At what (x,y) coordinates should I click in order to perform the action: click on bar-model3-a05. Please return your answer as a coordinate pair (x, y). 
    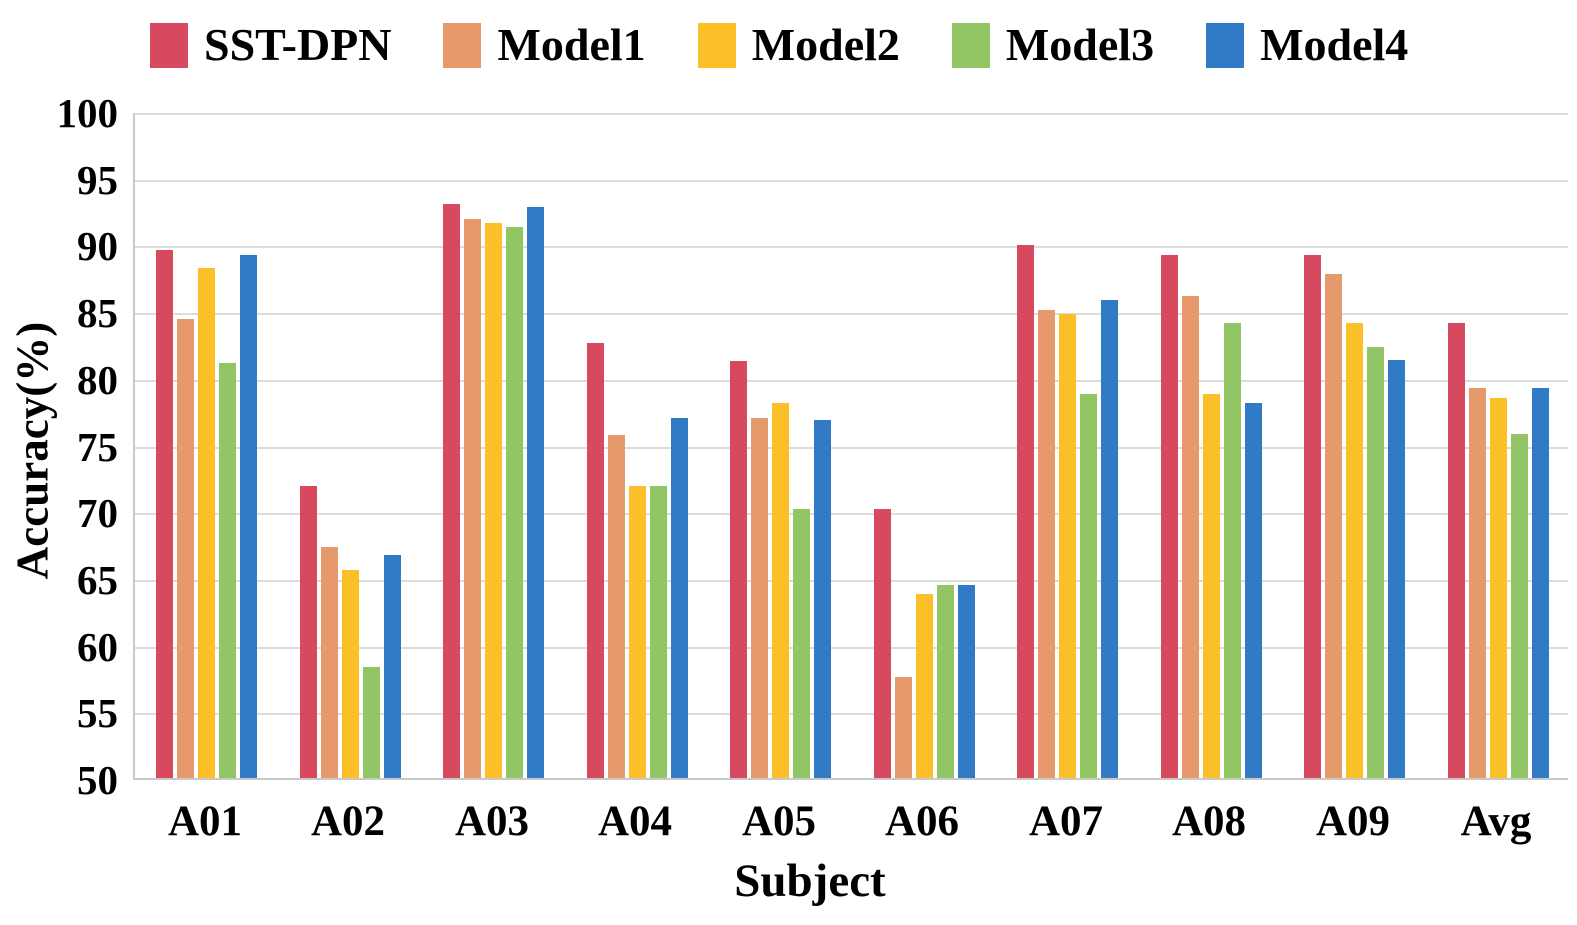
    Looking at the image, I should click on (801, 643).